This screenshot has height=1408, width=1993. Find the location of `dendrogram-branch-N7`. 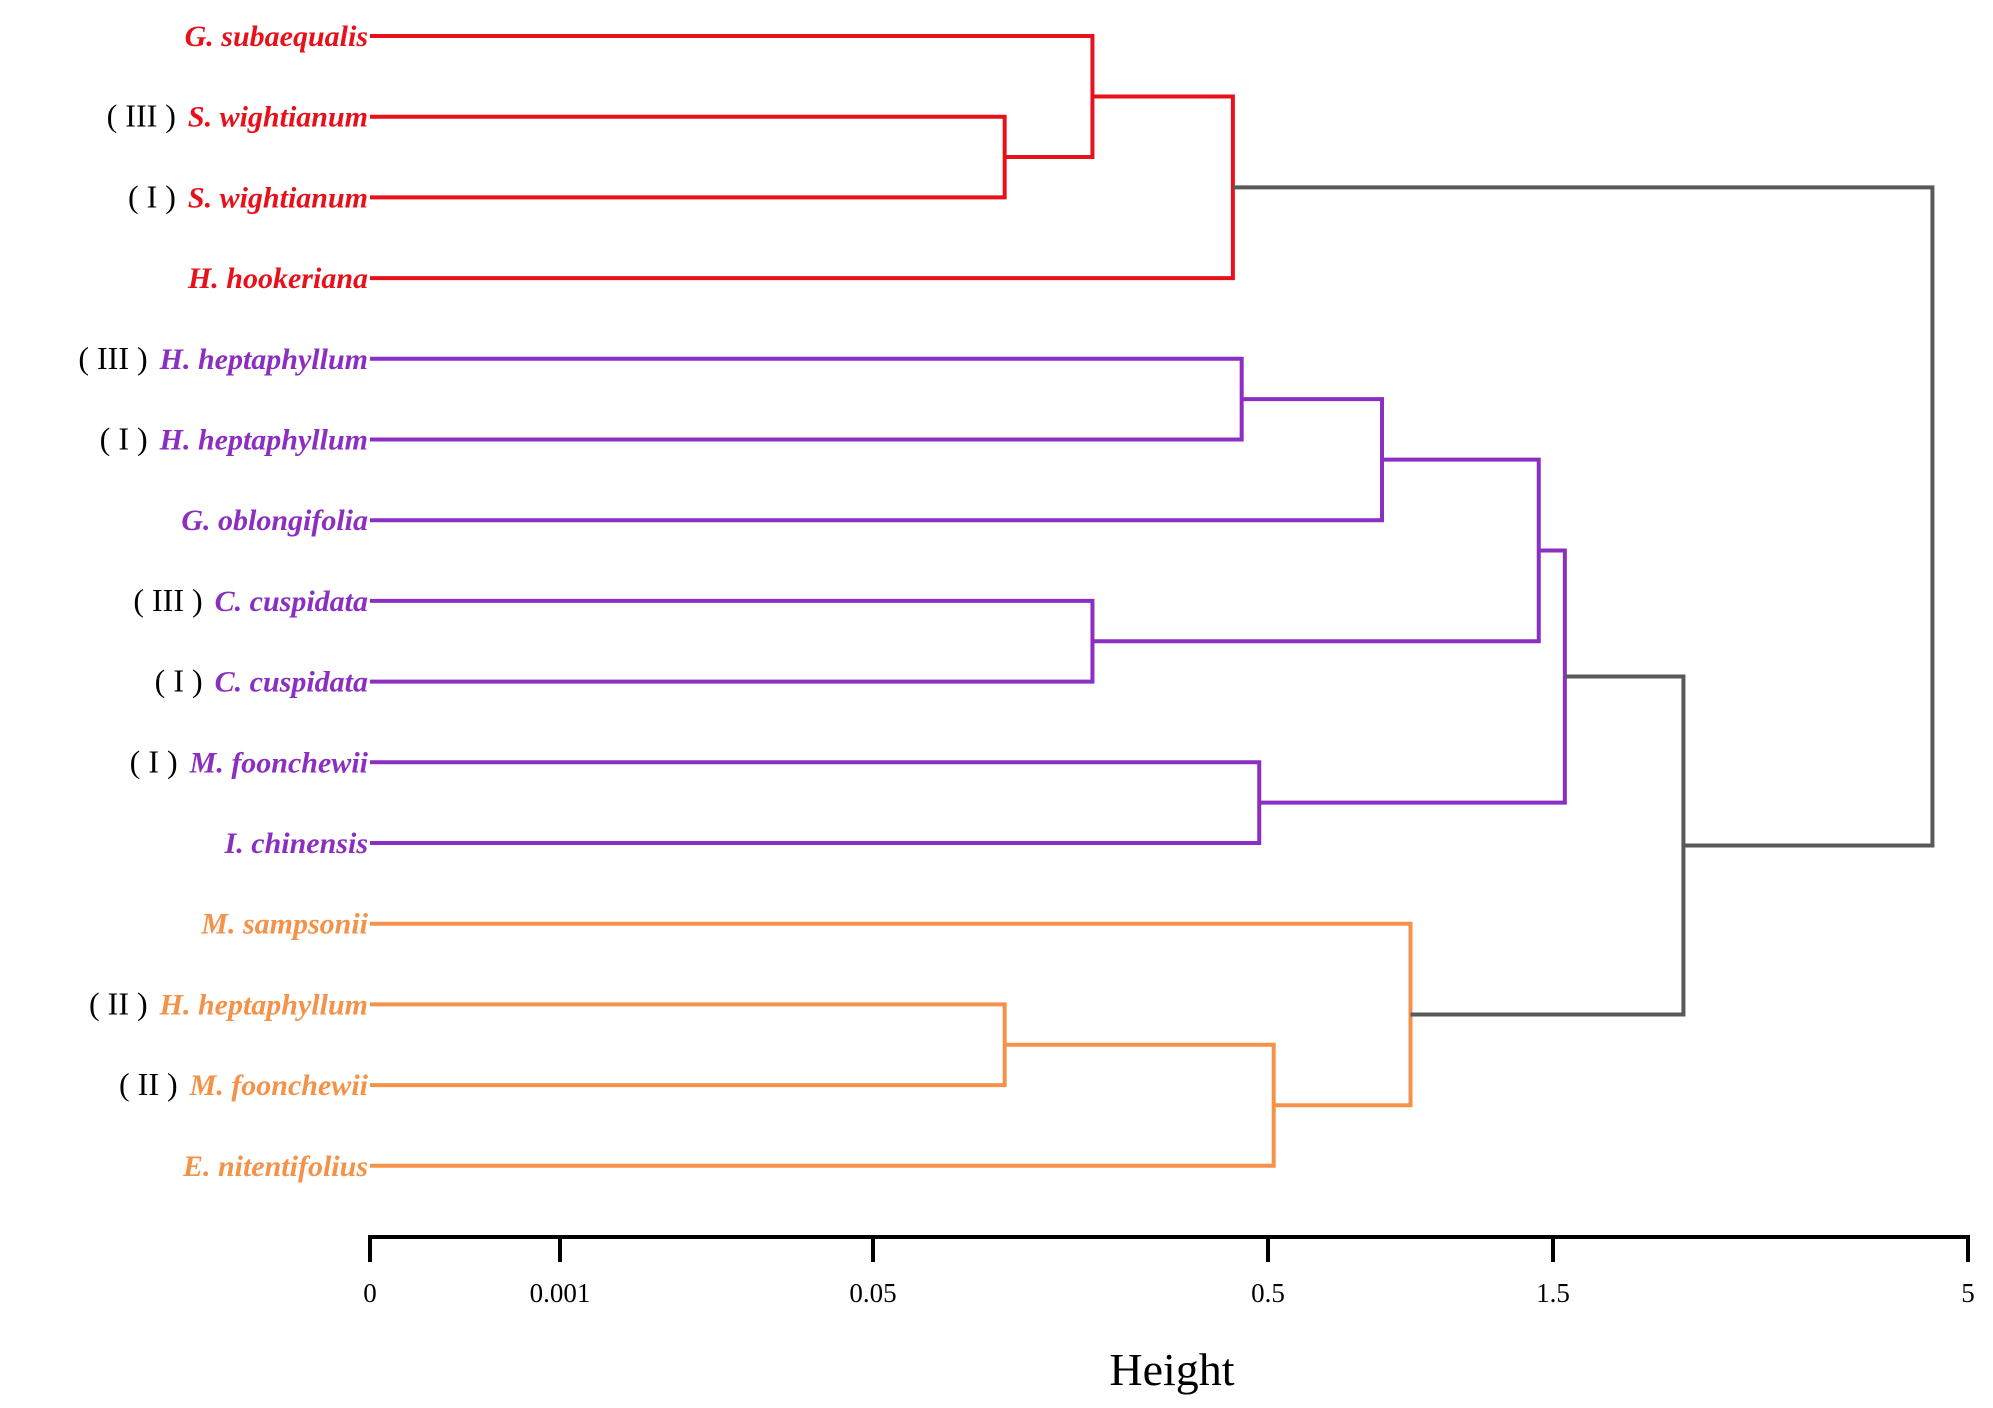

dendrogram-branch-N7 is located at coordinates (1316, 550).